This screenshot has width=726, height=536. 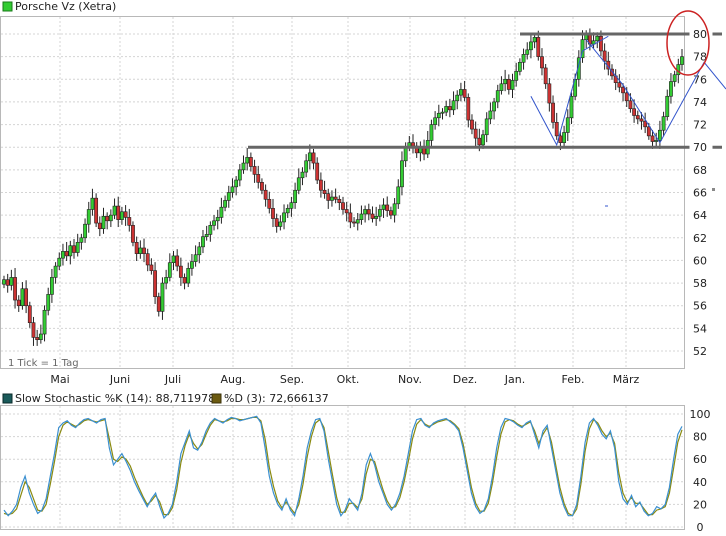 What do you see at coordinates (688, 43) in the screenshot?
I see `breakout-circle` at bounding box center [688, 43].